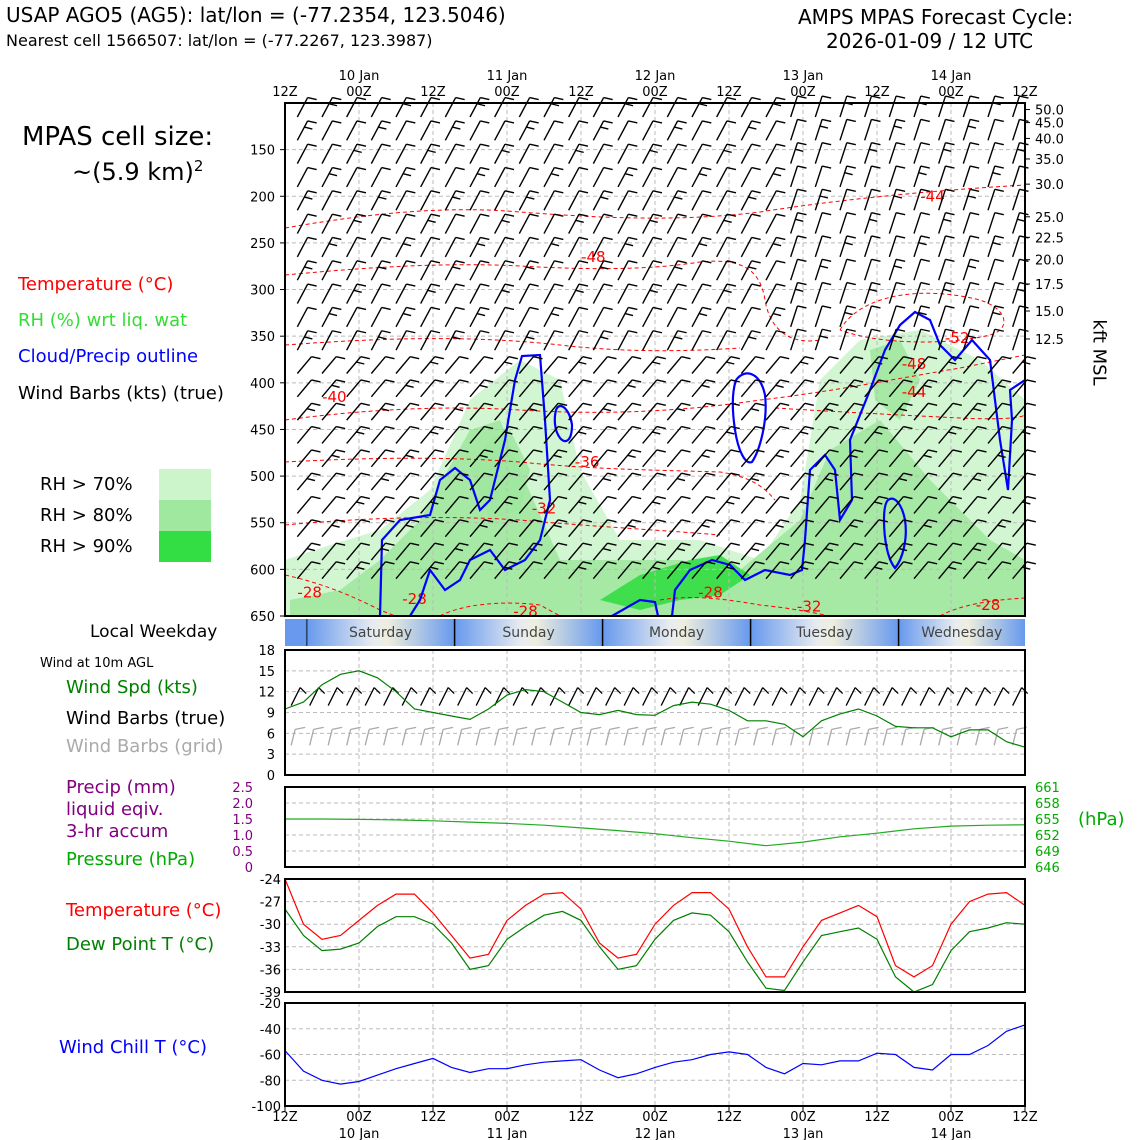 This screenshot has width=1140, height=1140. Describe the element at coordinates (635, 607) in the screenshot. I see `cloud-outline` at that location.